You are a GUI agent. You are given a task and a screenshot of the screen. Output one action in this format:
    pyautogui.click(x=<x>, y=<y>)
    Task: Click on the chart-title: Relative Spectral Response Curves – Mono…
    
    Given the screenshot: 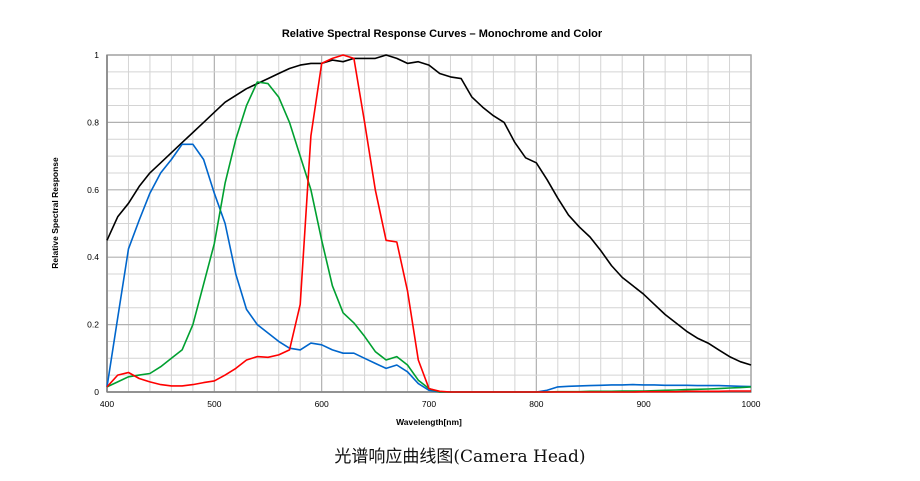 What is the action you would take?
    pyautogui.click(x=442, y=34)
    